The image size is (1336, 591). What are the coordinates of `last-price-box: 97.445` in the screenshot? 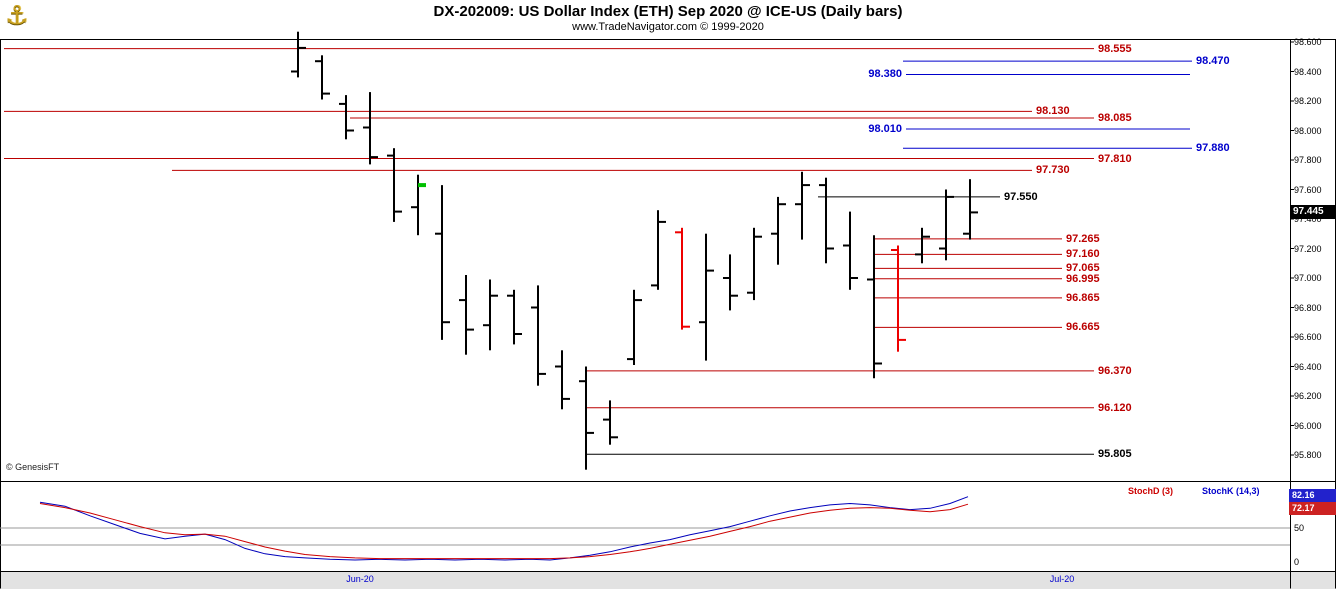 It's located at (1313, 212).